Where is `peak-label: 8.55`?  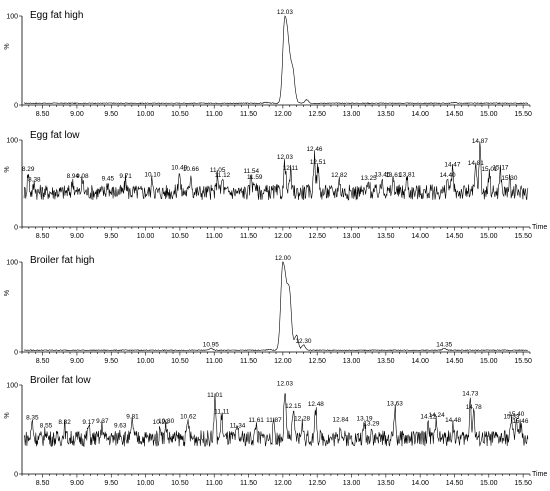 peak-label: 8.55 is located at coordinates (46, 426).